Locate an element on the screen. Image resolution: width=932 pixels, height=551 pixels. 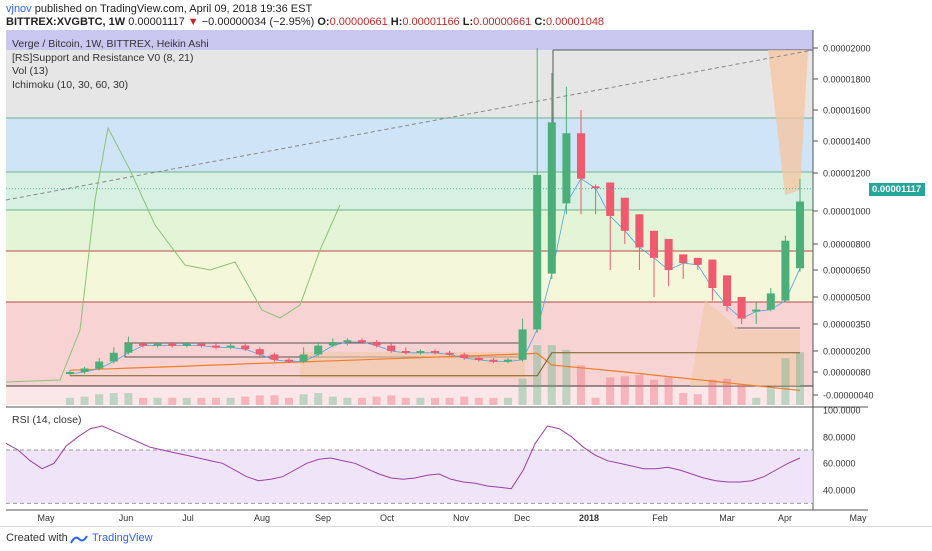
time-tick-label: 2018 is located at coordinates (589, 518).